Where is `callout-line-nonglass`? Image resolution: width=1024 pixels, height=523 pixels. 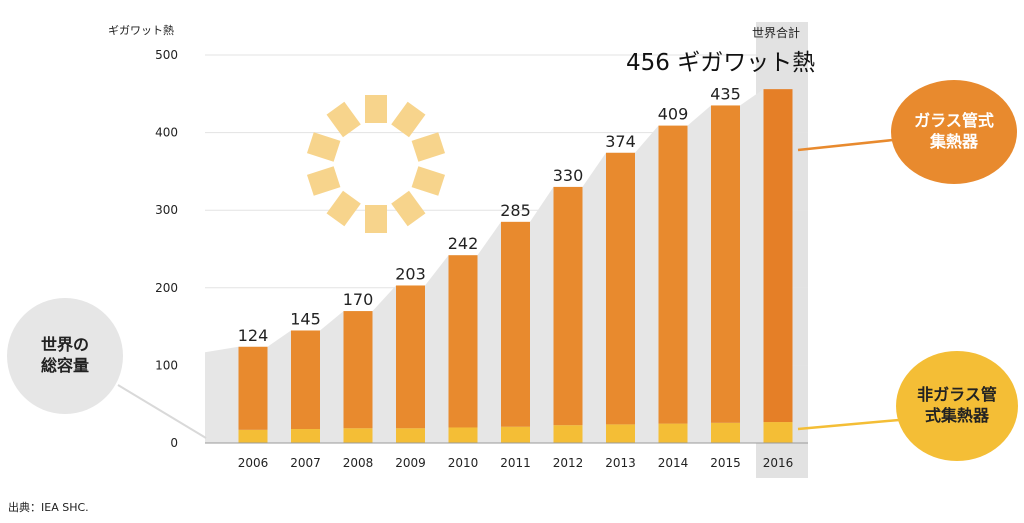 callout-line-nonglass is located at coordinates (848, 424).